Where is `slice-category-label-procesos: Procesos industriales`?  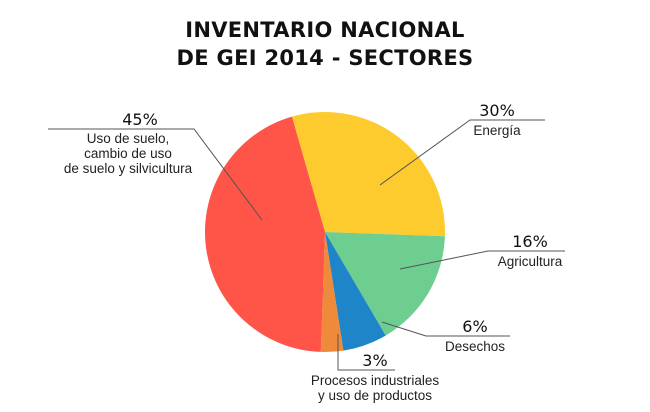 slice-category-label-procesos: Procesos industriales is located at coordinates (375, 380).